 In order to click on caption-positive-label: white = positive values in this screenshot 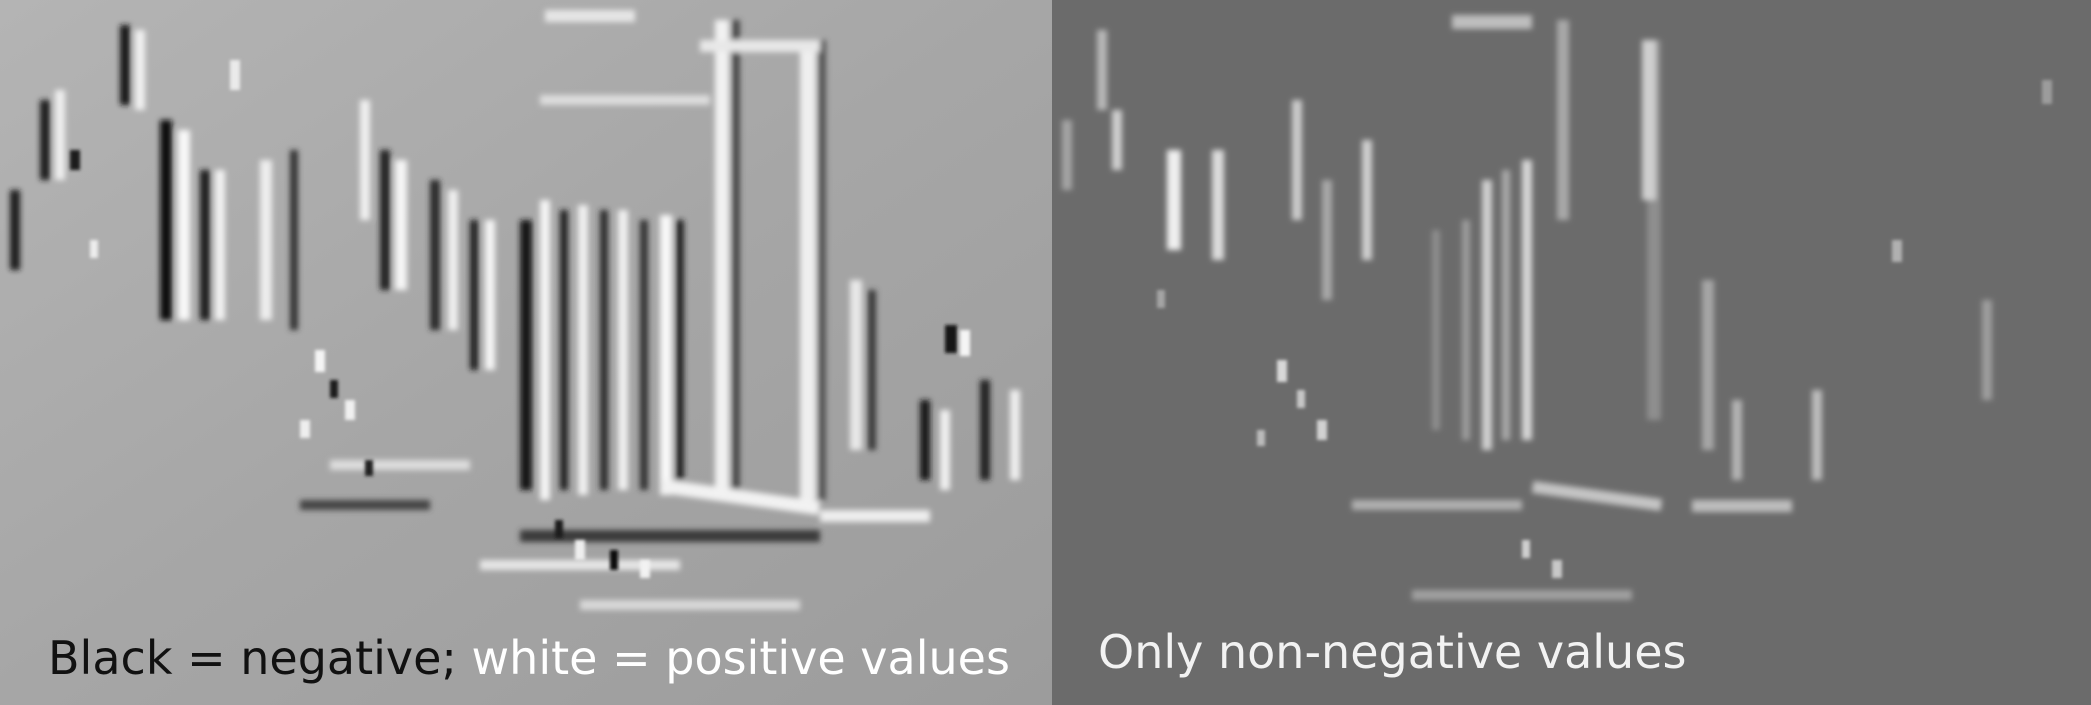, I will do `click(733, 658)`.